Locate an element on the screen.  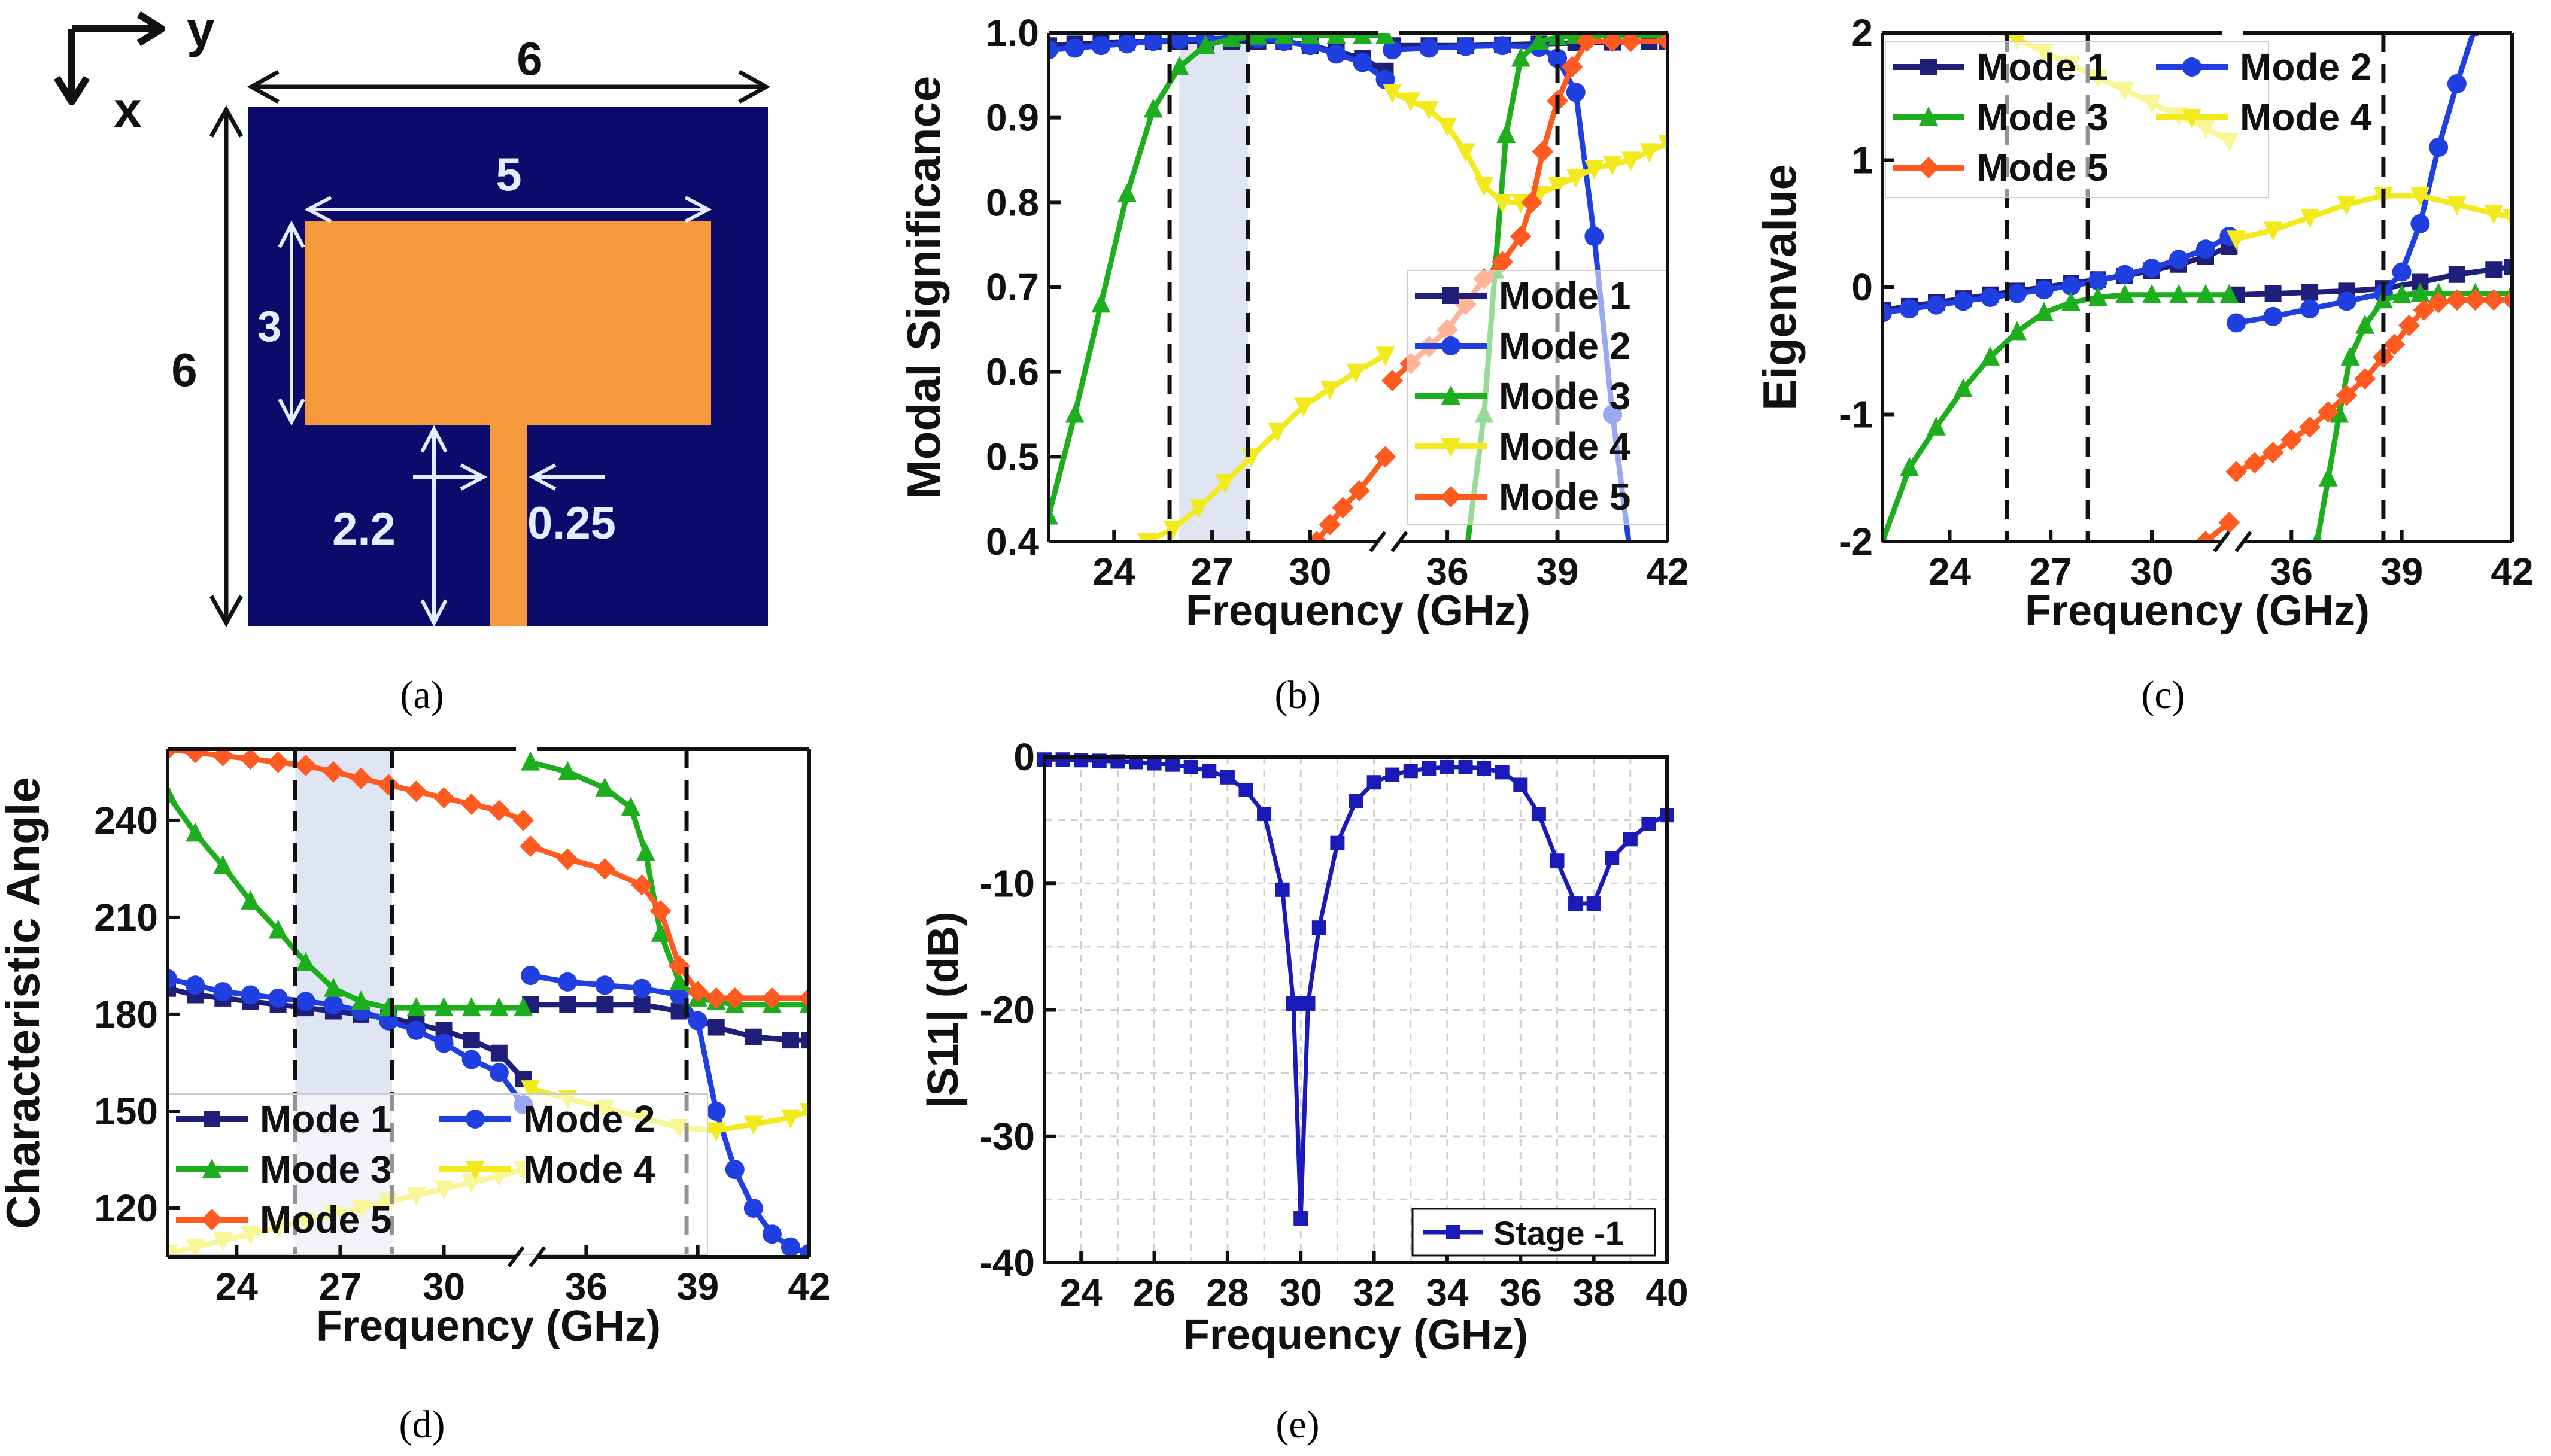
series-line-mode3 is located at coordinates (2413, 416).